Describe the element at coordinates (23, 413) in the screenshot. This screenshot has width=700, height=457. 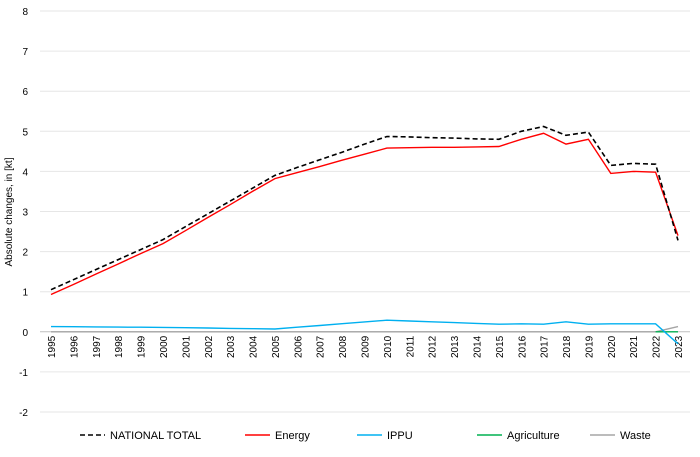
I see `y-tick-label: -2` at that location.